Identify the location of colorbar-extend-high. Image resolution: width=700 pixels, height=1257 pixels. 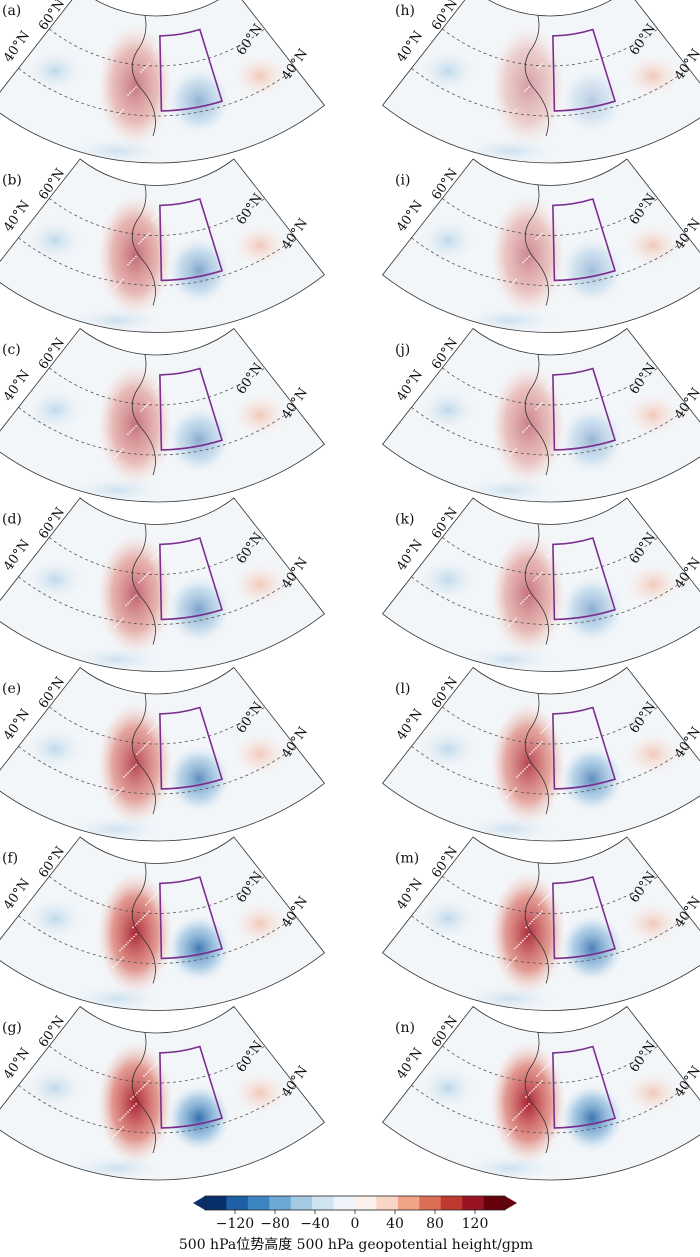
(511, 1203).